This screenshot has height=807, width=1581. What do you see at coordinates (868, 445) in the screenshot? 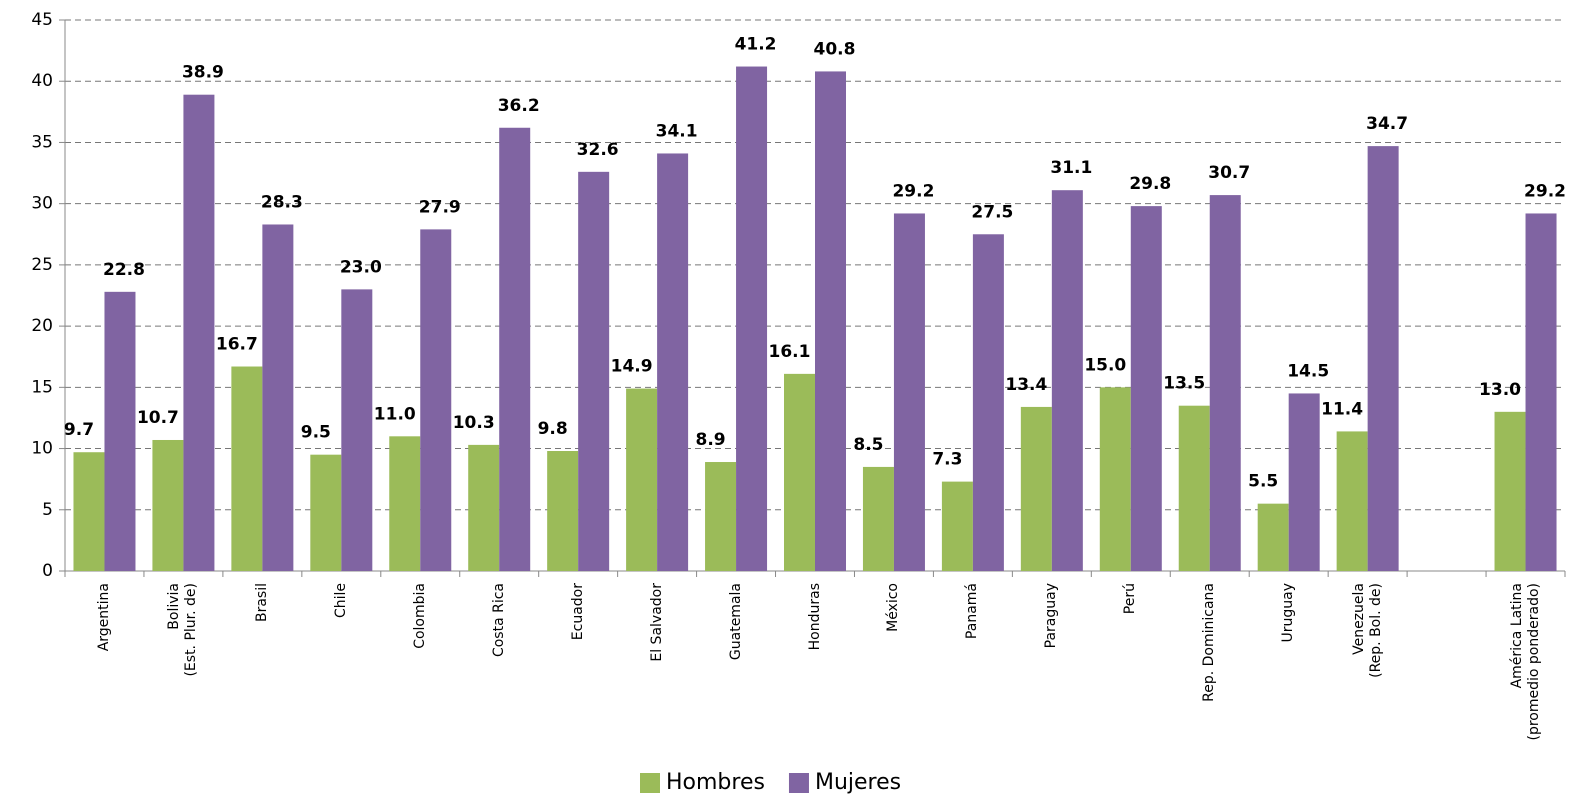
I see `value-label: 8.5` at bounding box center [868, 445].